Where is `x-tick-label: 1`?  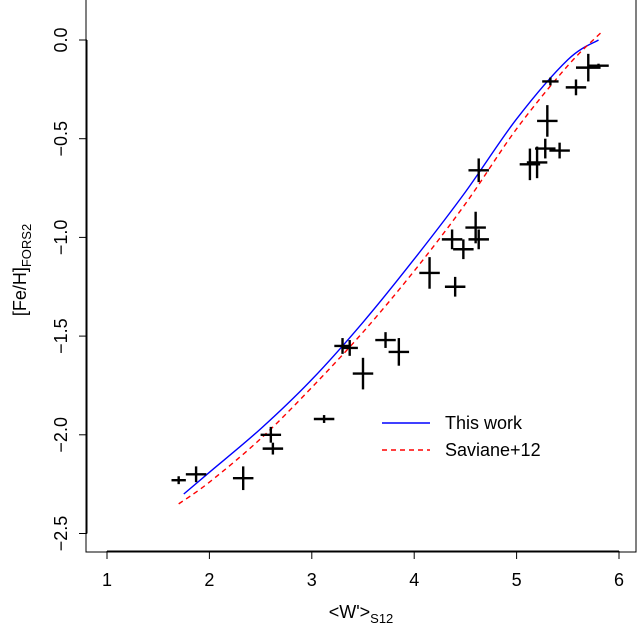
x-tick-label: 1 is located at coordinates (107, 580).